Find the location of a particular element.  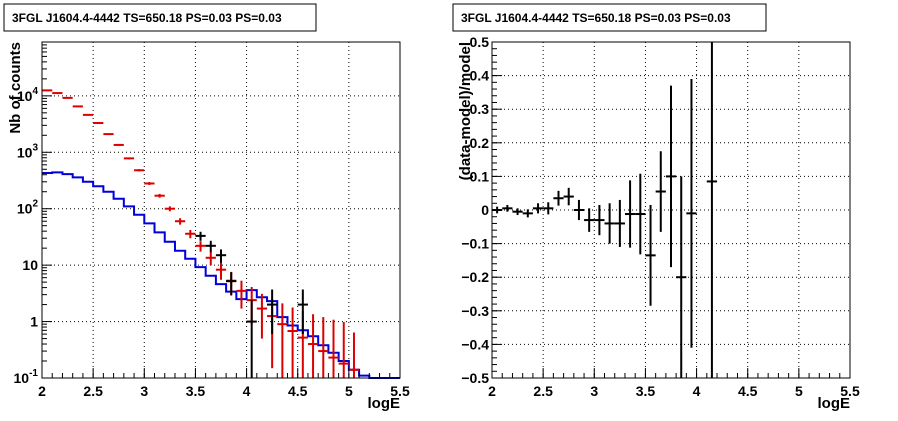

left-x-tick-label: 3.5 is located at coordinates (196, 391).